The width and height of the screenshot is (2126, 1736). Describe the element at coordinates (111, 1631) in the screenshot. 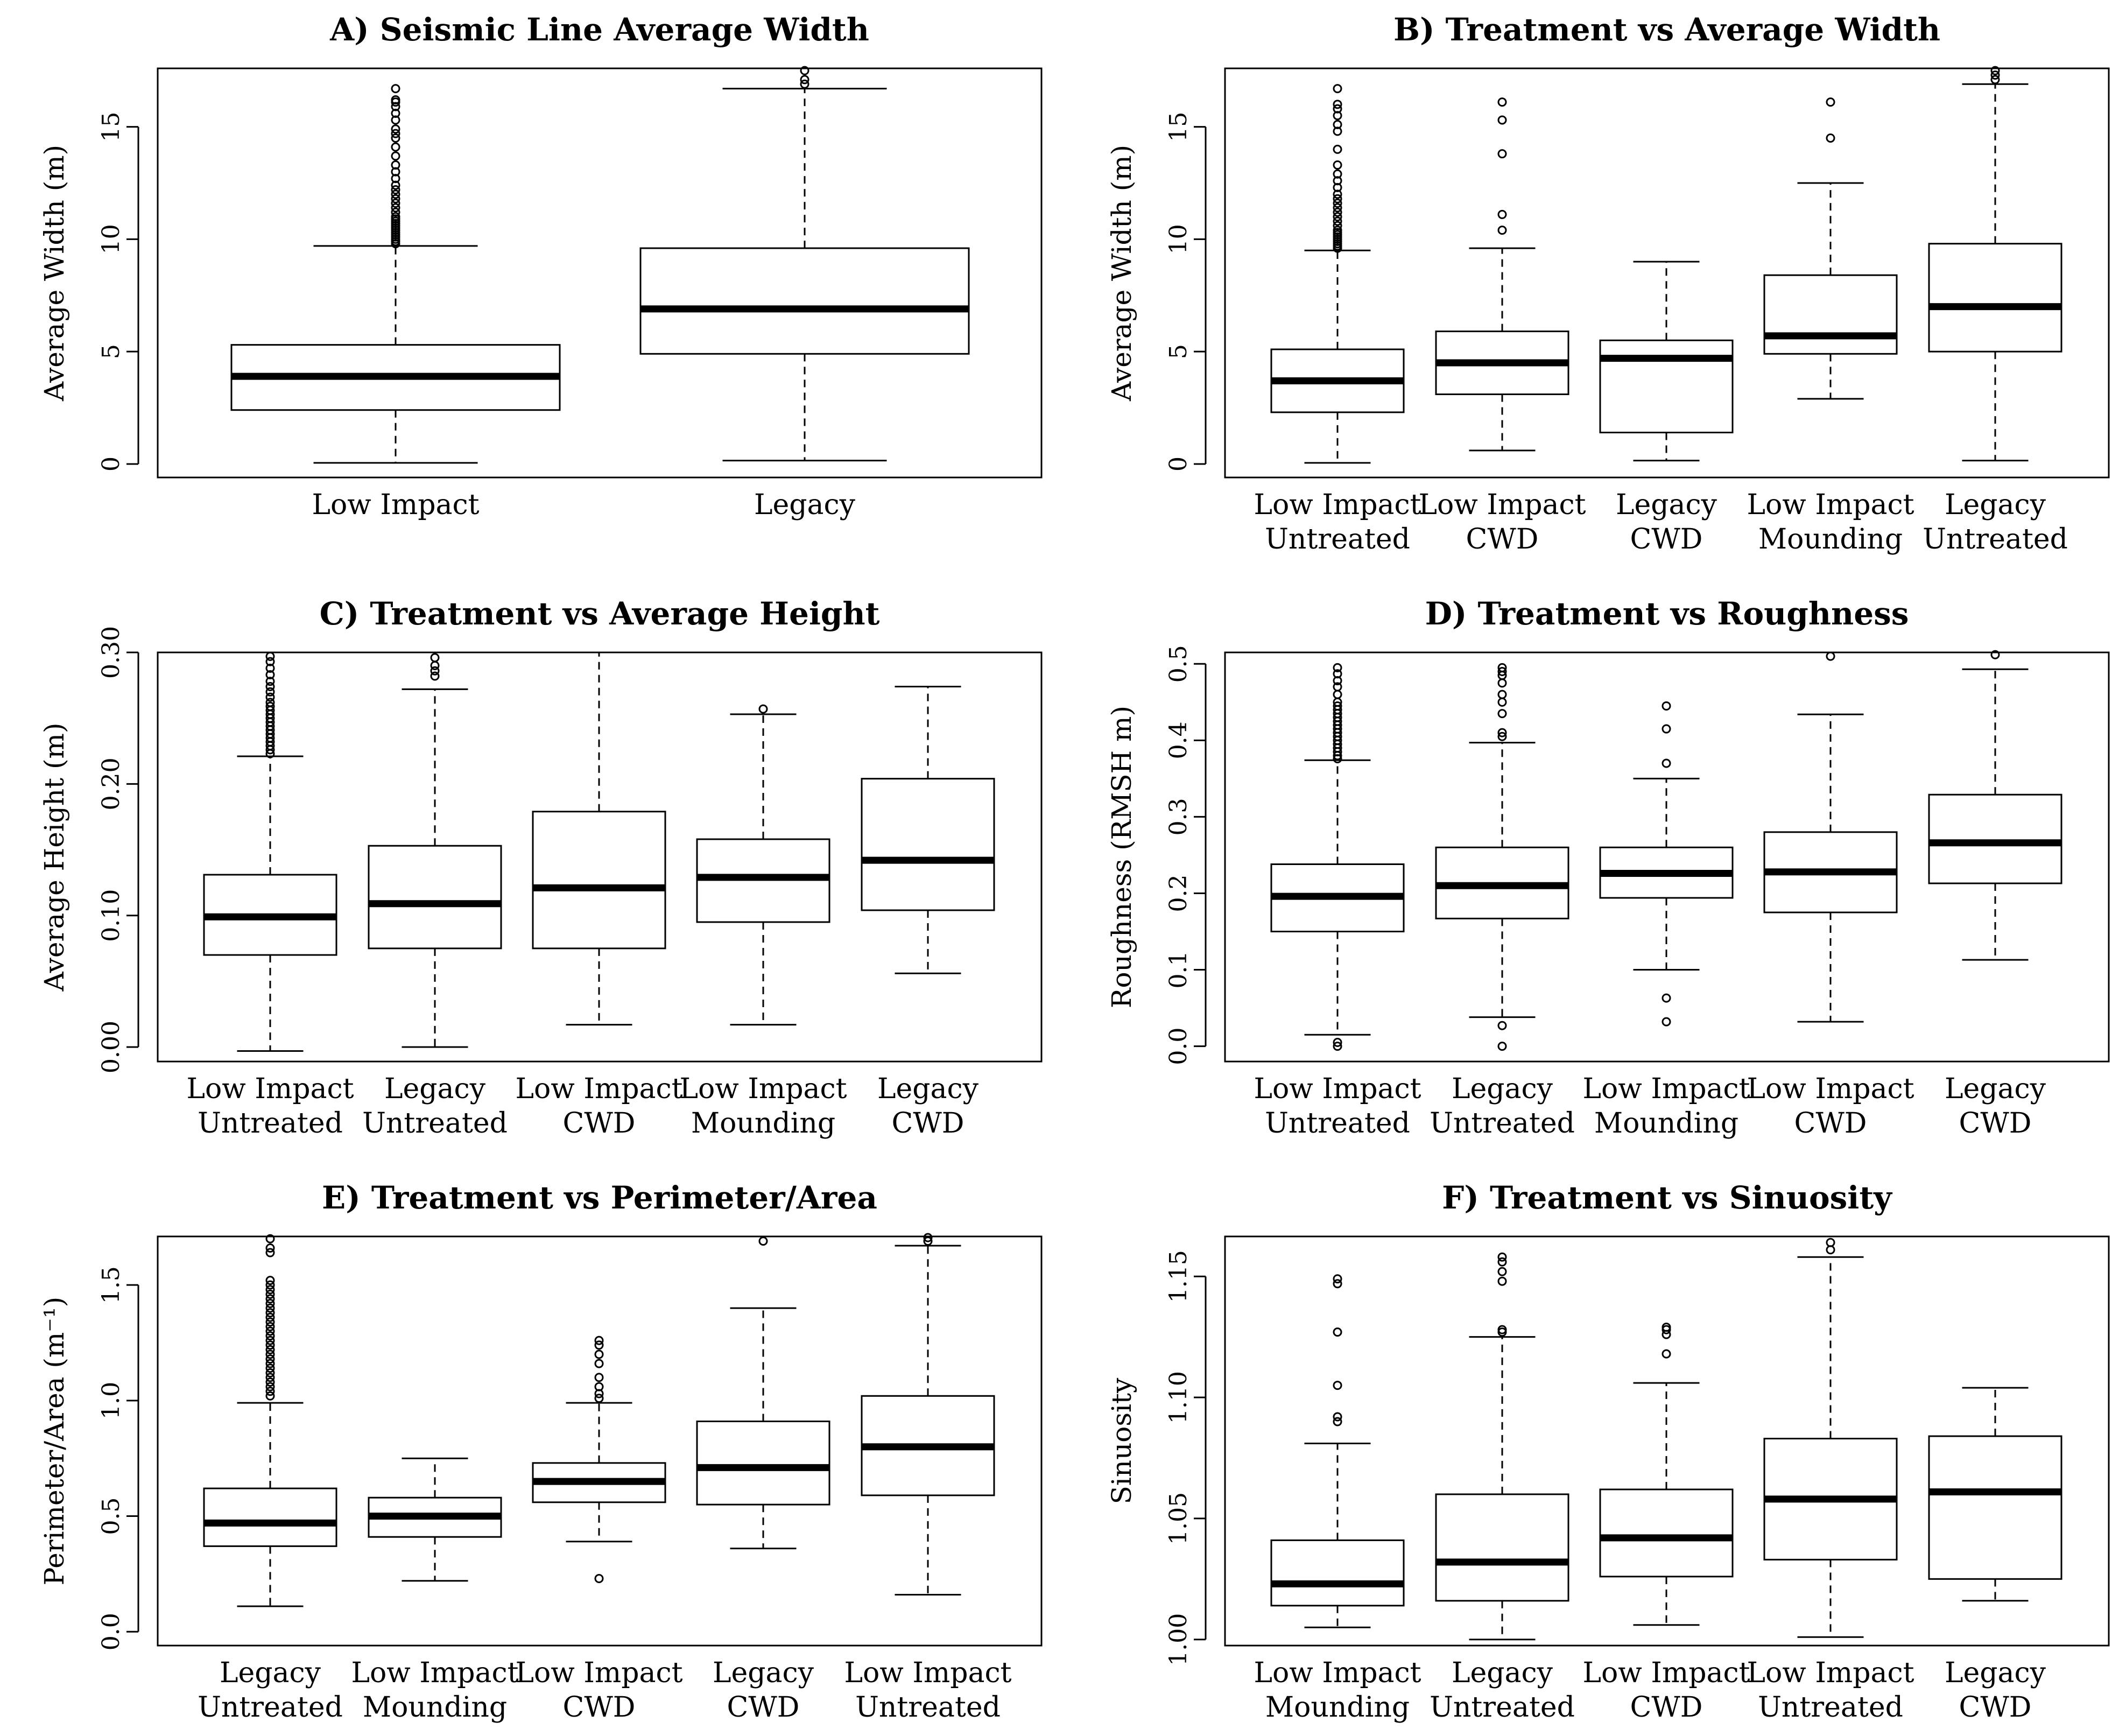

I see `y-tick-label: 0.0` at that location.